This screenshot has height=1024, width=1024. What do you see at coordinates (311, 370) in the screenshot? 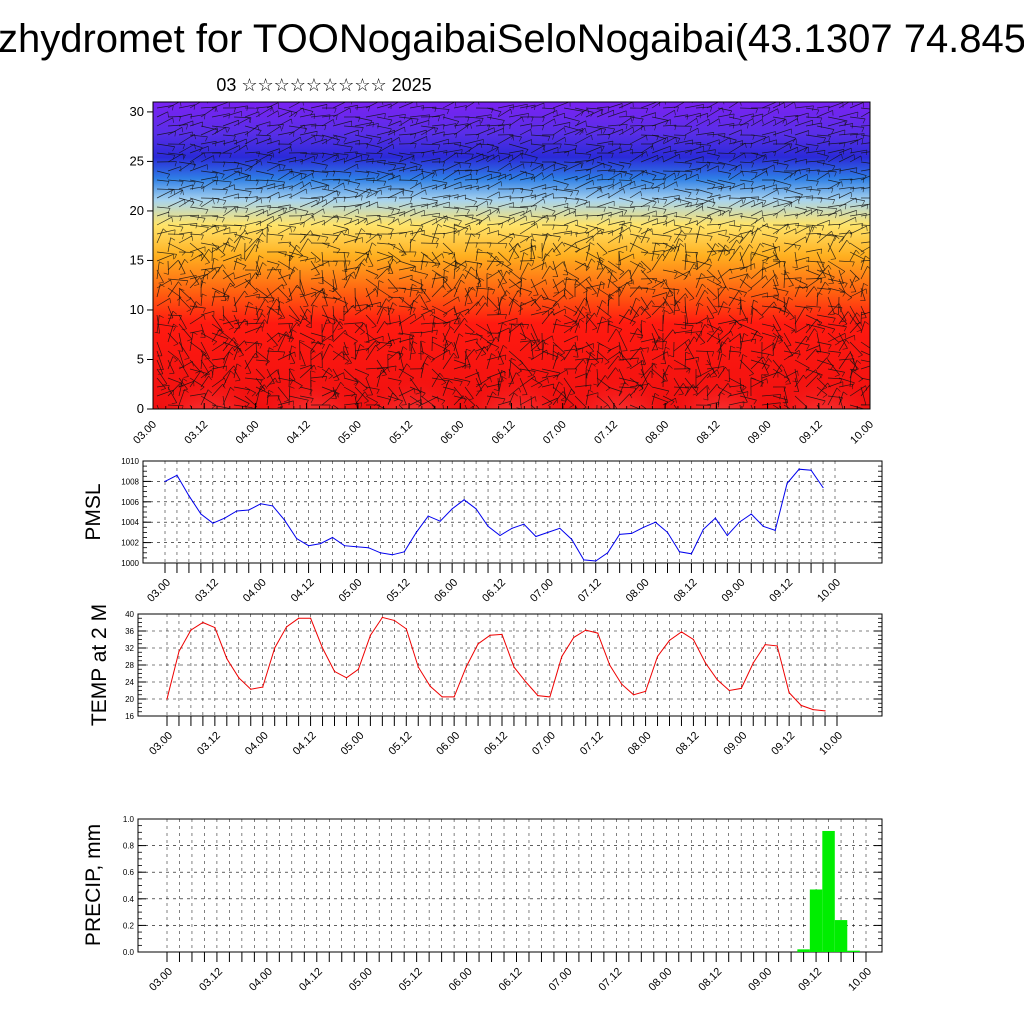
I see `warm-blob` at bounding box center [311, 370].